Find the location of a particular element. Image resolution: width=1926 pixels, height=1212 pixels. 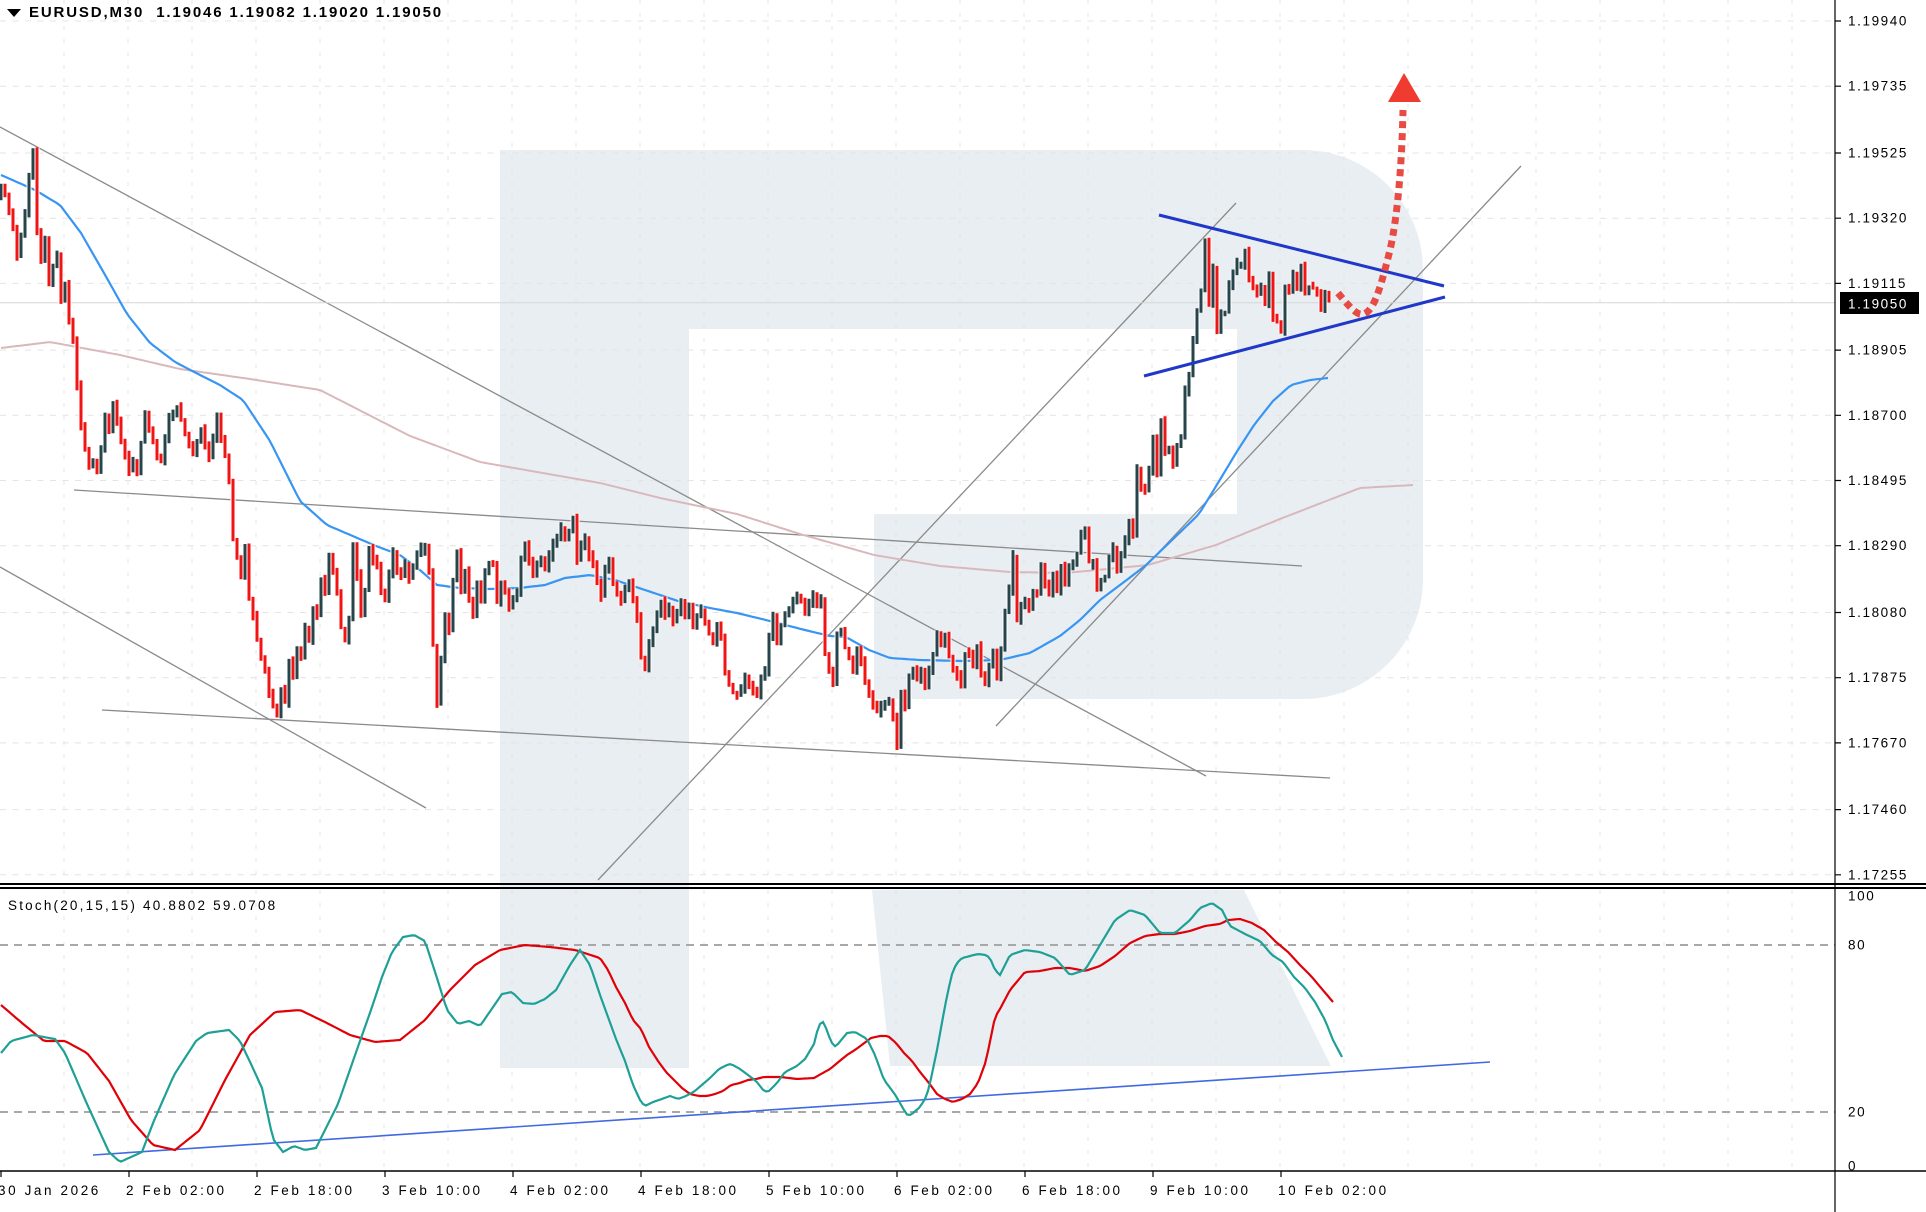

svg-text: 1.18290 is located at coordinates (1878, 545).